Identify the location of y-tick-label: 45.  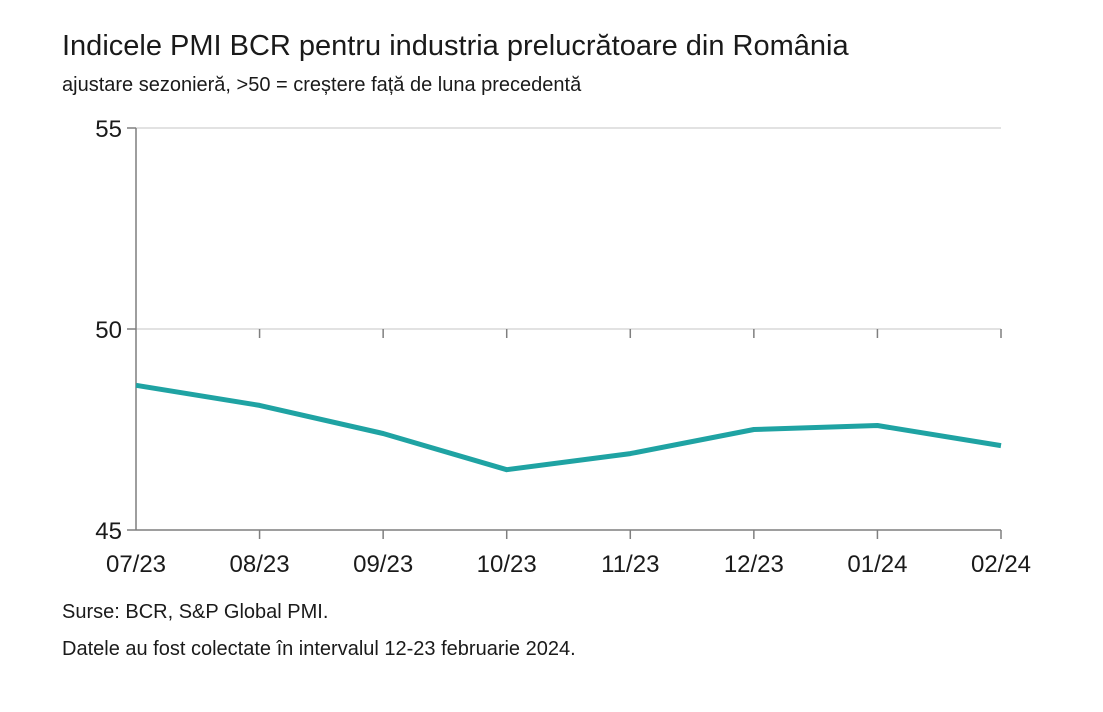
(108, 531).